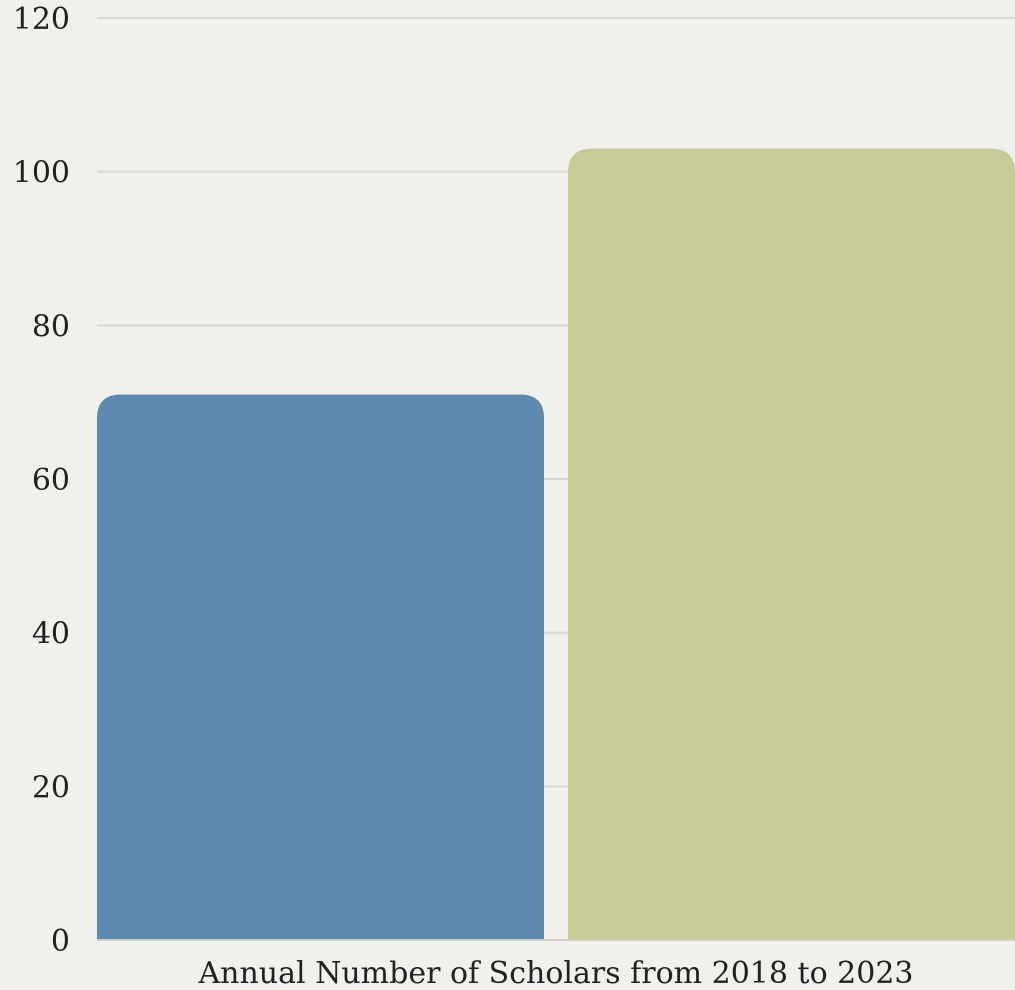  I want to click on y-axis-ticks: 0 20 40 60 80 100 120, so click(41, 480).